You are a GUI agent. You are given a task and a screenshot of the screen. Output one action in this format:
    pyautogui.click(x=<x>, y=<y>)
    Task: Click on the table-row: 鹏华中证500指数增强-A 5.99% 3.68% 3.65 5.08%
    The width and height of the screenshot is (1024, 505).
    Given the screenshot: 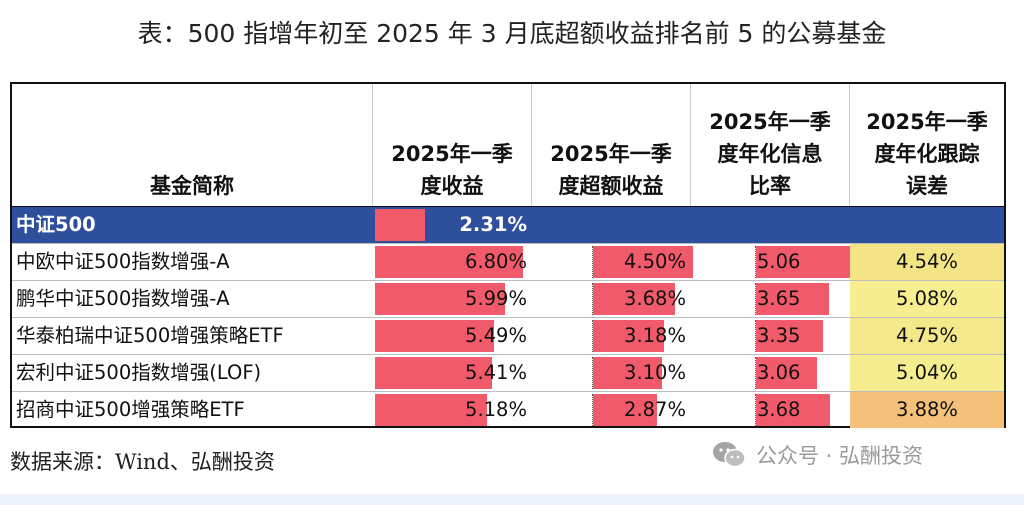 What is the action you would take?
    pyautogui.click(x=508, y=298)
    